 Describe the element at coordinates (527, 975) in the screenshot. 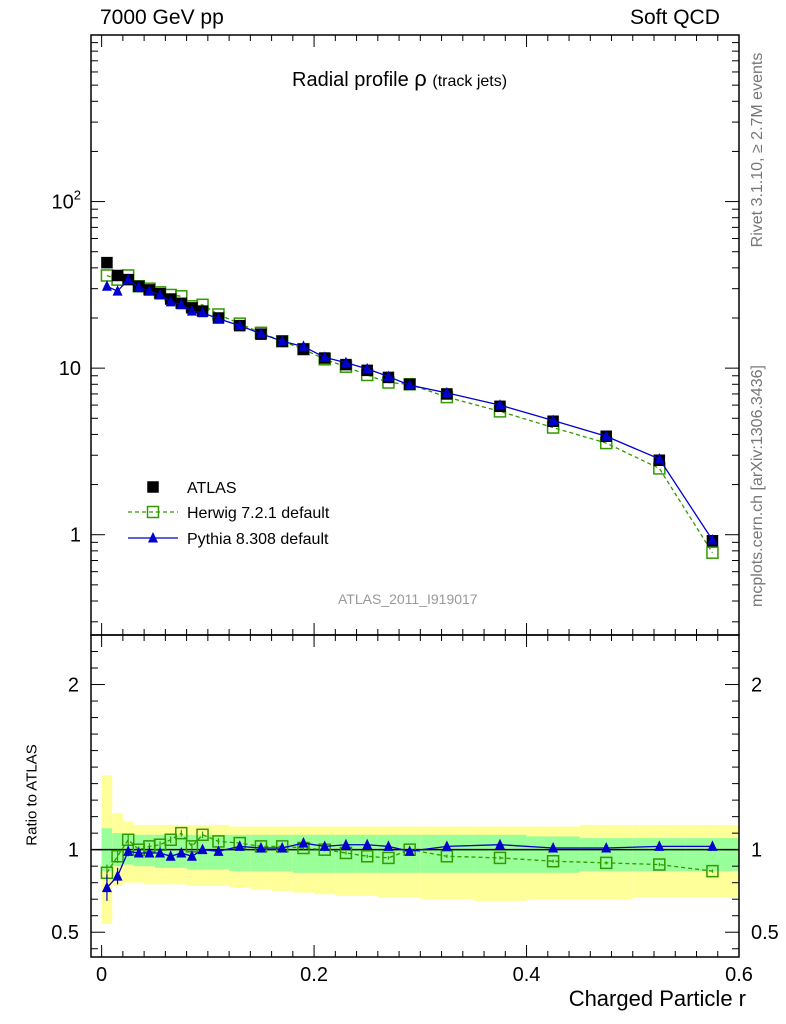

I see `x-tick-label: 0.4` at that location.